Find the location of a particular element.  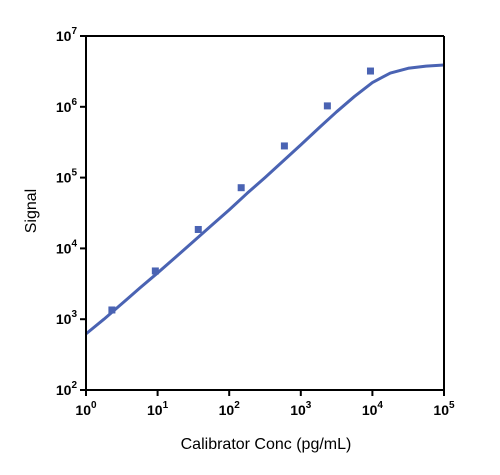

x-tick-label: 10³ is located at coordinates (301, 409).